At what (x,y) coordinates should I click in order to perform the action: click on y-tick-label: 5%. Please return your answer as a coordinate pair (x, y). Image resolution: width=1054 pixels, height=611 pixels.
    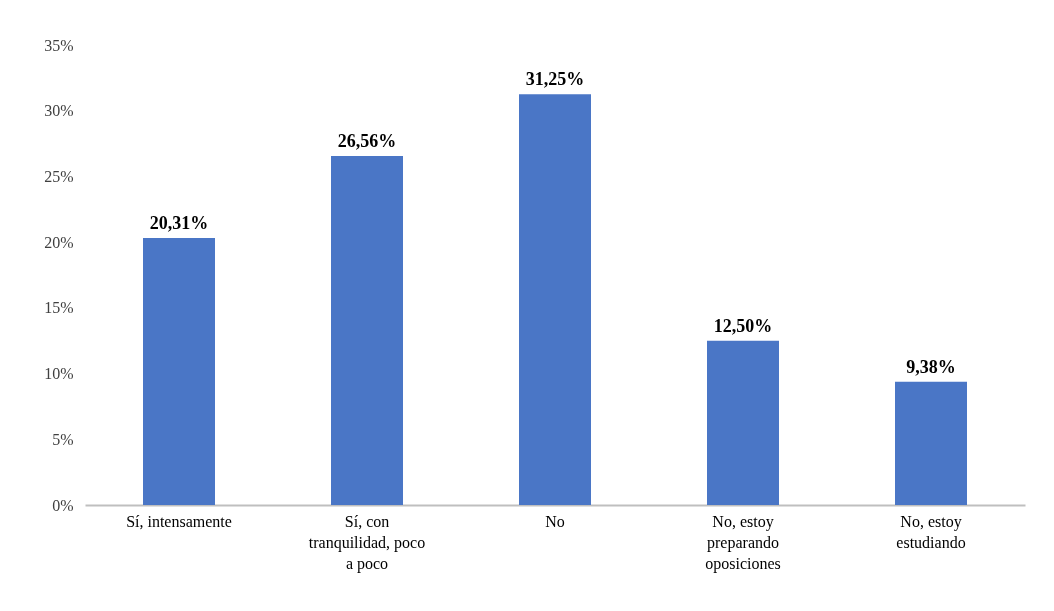
    Looking at the image, I should click on (63, 439).